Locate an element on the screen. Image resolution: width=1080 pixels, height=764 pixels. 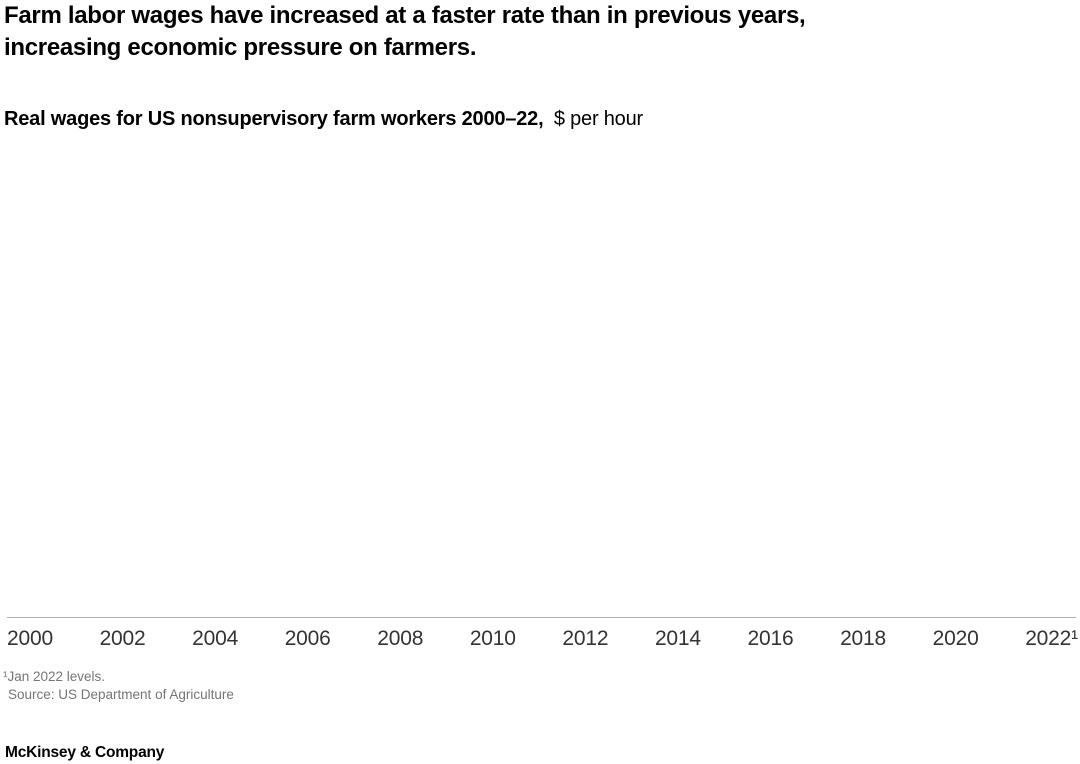
x-axis-line is located at coordinates (541, 617).